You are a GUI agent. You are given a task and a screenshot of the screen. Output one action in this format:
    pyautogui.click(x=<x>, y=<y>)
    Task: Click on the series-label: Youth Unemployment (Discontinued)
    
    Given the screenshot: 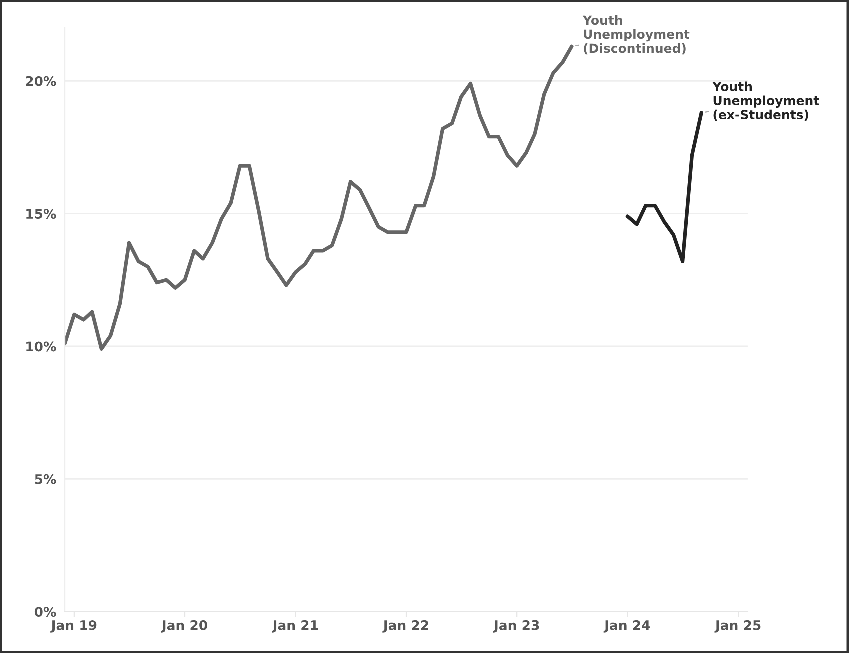 What is the action you would take?
    pyautogui.click(x=636, y=35)
    